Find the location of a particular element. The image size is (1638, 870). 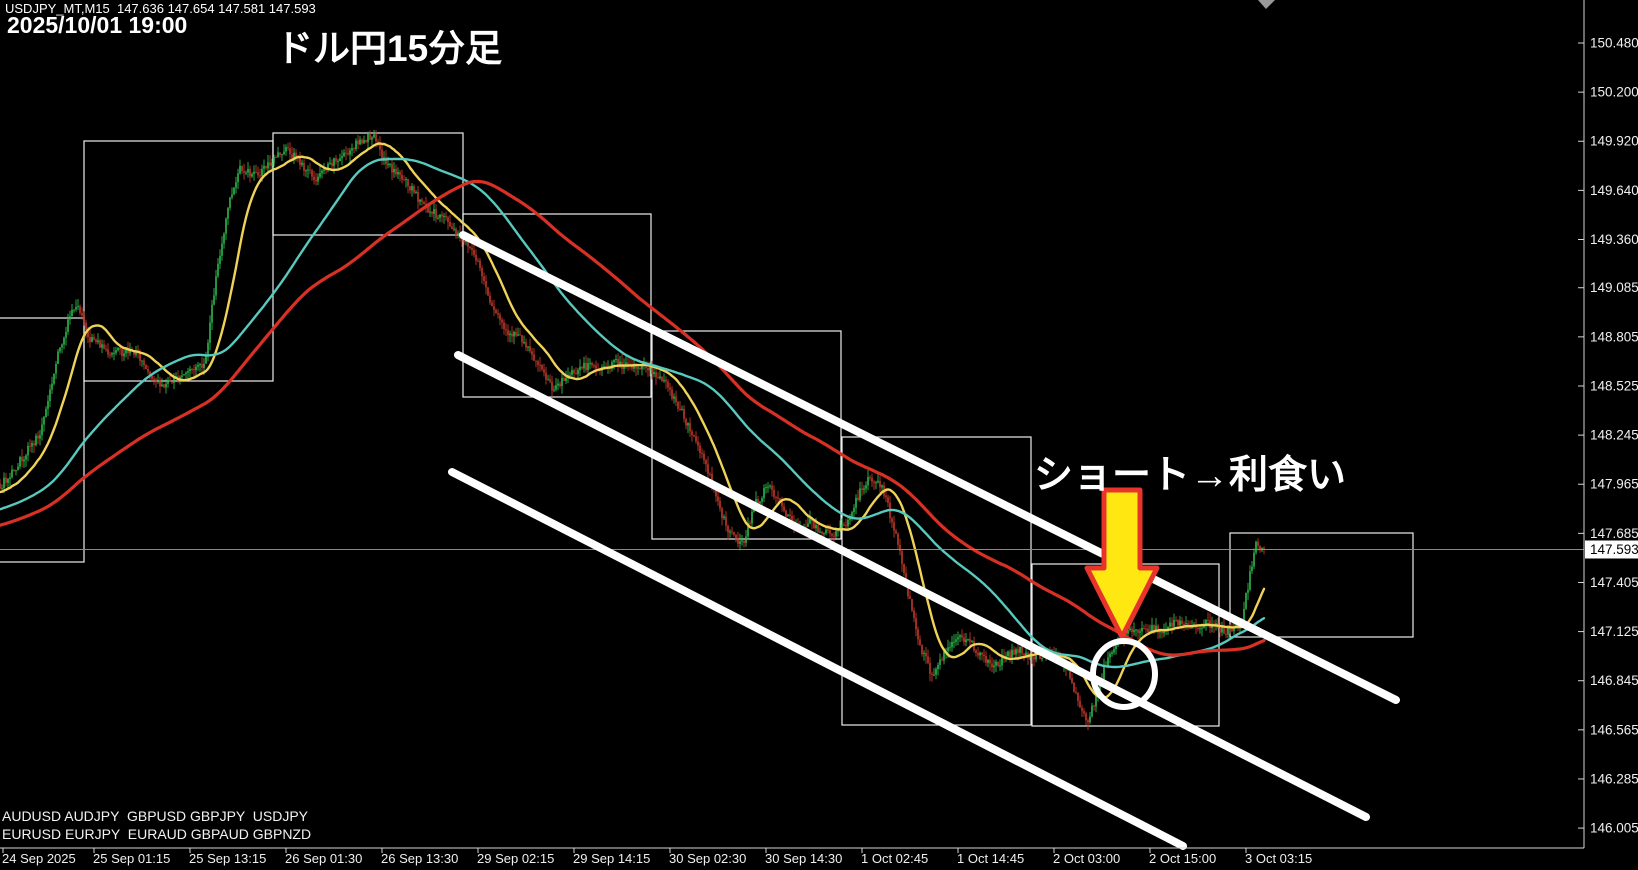

price-axis-label: 146.285 is located at coordinates (1614, 778).